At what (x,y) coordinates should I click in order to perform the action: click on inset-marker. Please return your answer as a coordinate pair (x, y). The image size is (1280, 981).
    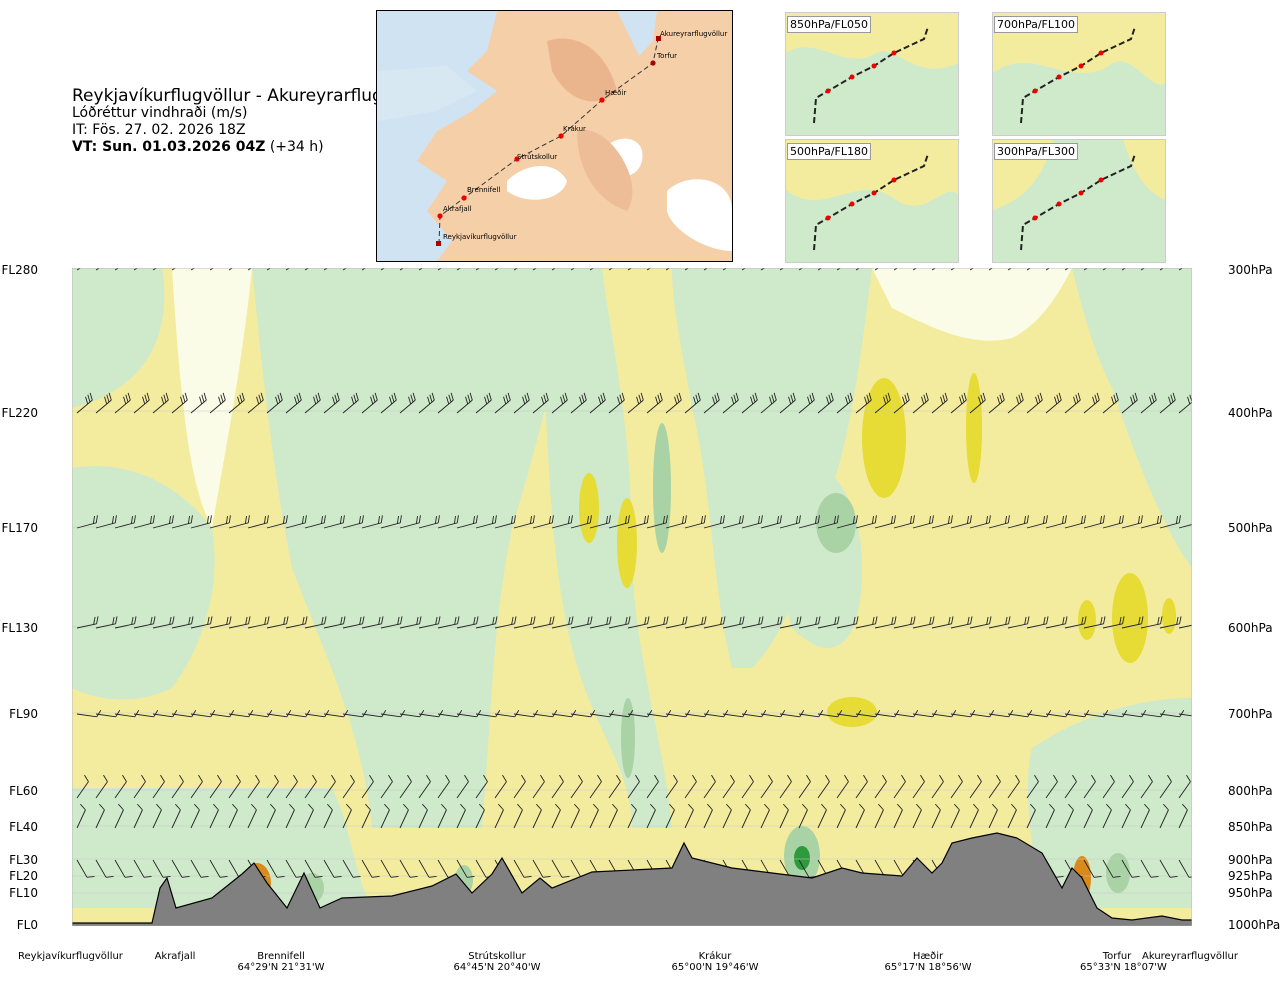
    Looking at the image, I should click on (1101, 53).